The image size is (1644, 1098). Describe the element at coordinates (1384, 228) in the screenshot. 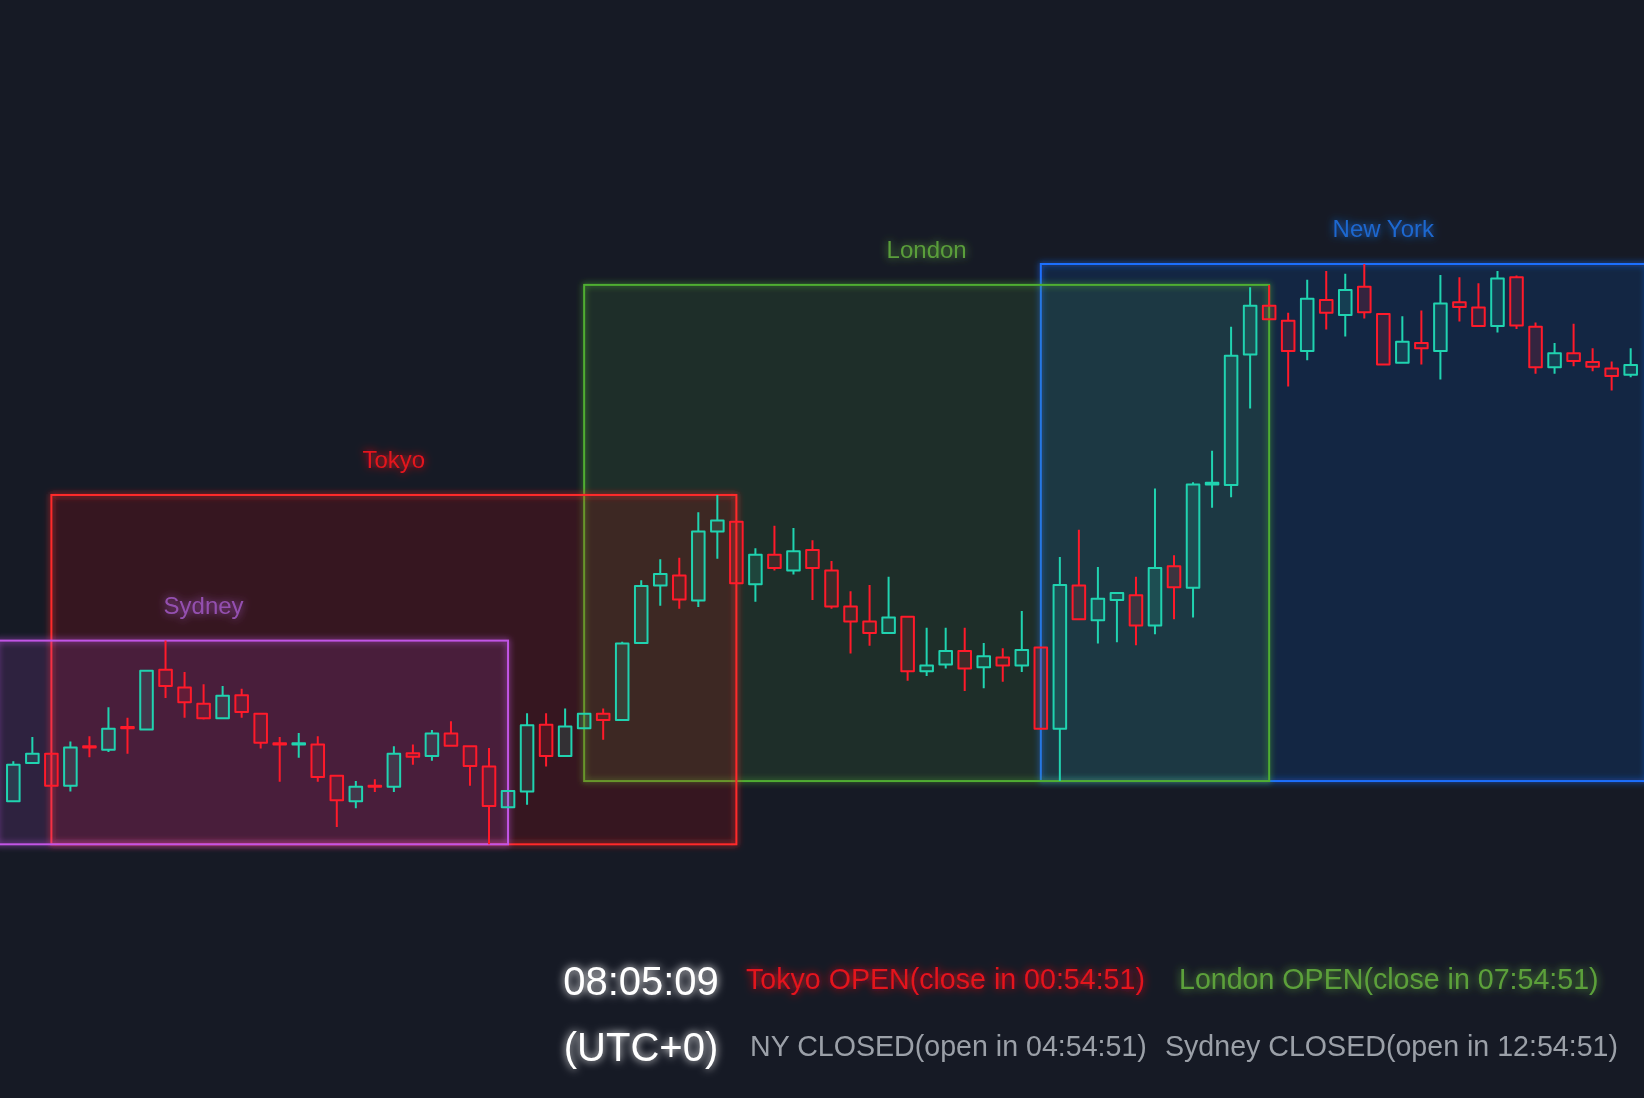

I see `text: New York` at that location.